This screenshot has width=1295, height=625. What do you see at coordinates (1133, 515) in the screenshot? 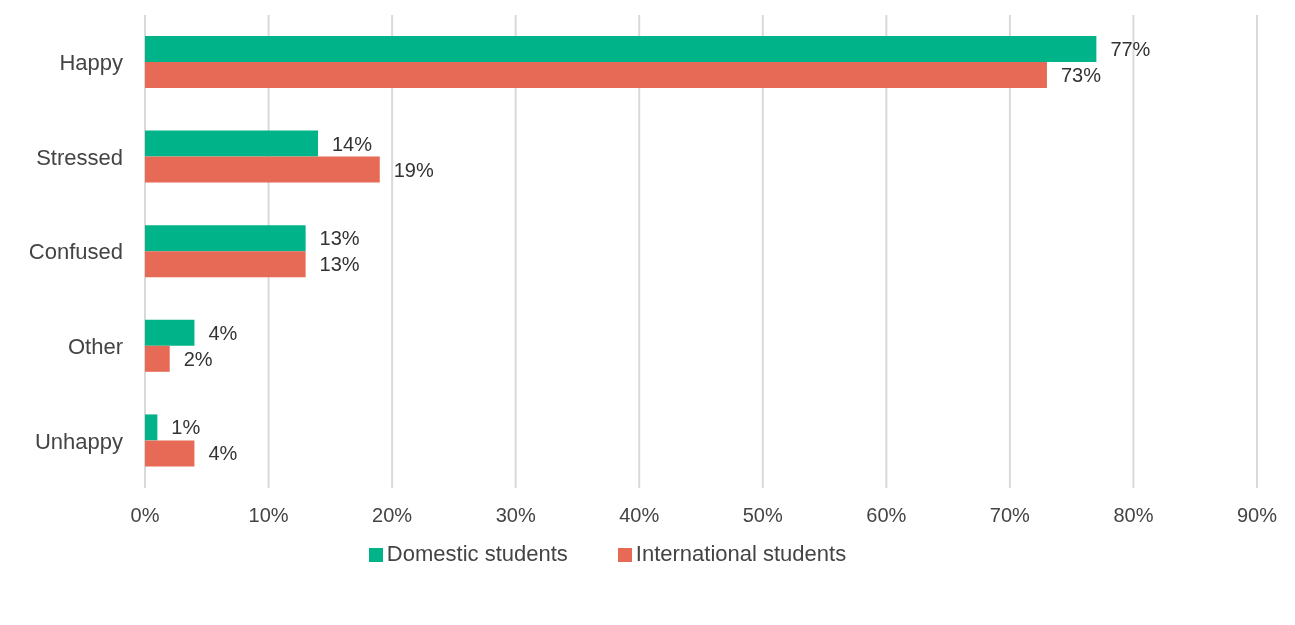
I see `x-tick-label: 80%` at bounding box center [1133, 515].